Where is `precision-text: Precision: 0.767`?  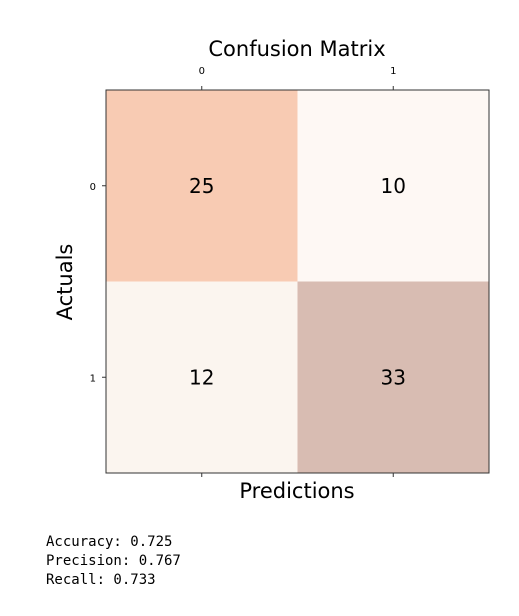 precision-text: Precision: 0.767 is located at coordinates (113, 561).